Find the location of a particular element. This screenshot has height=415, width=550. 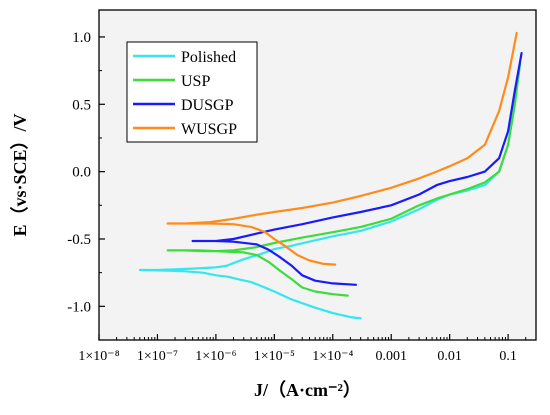

x-tick-label: 0.1 is located at coordinates (508, 356).